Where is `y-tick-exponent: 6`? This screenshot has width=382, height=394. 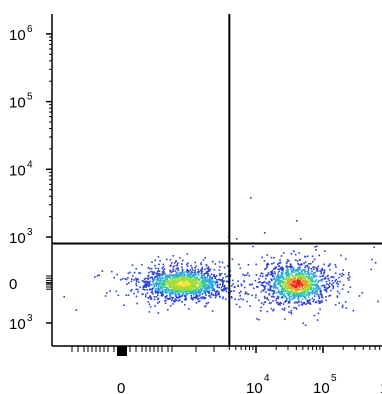
y-tick-exponent: 6 is located at coordinates (30, 29).